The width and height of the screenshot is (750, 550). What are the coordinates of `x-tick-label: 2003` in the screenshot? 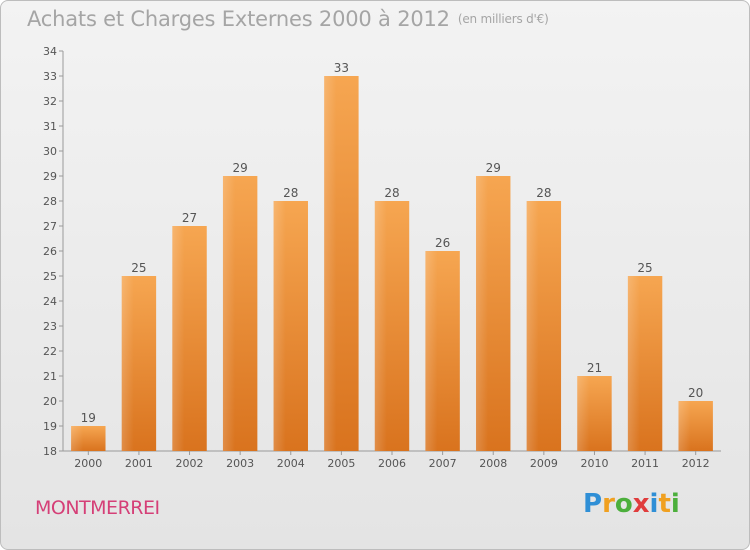 It's located at (240, 463).